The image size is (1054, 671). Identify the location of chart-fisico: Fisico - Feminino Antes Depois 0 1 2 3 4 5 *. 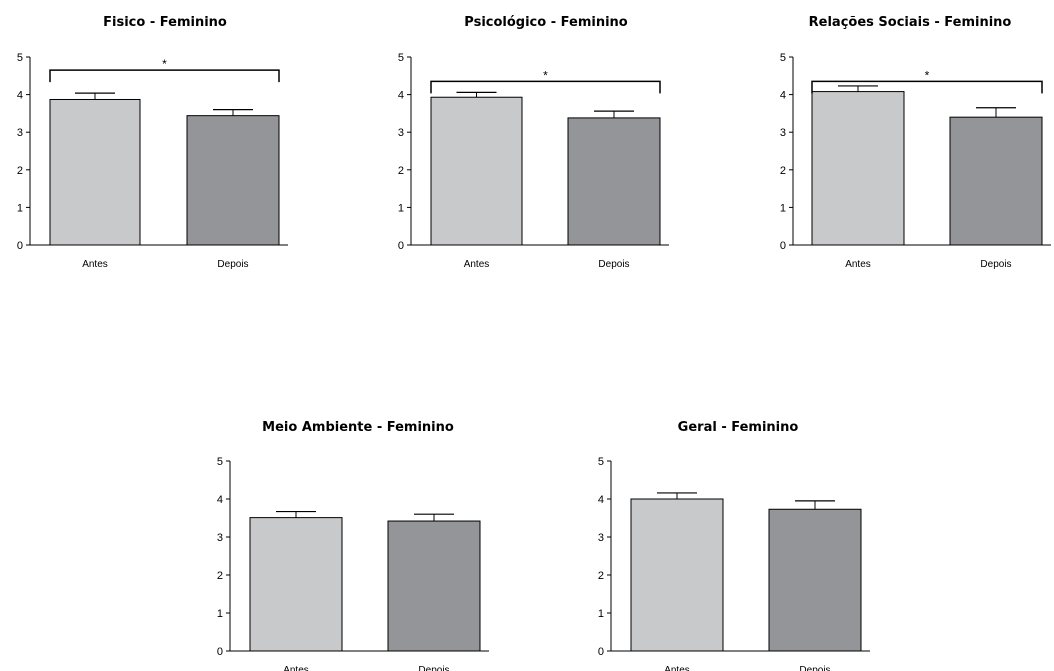
(152, 142).